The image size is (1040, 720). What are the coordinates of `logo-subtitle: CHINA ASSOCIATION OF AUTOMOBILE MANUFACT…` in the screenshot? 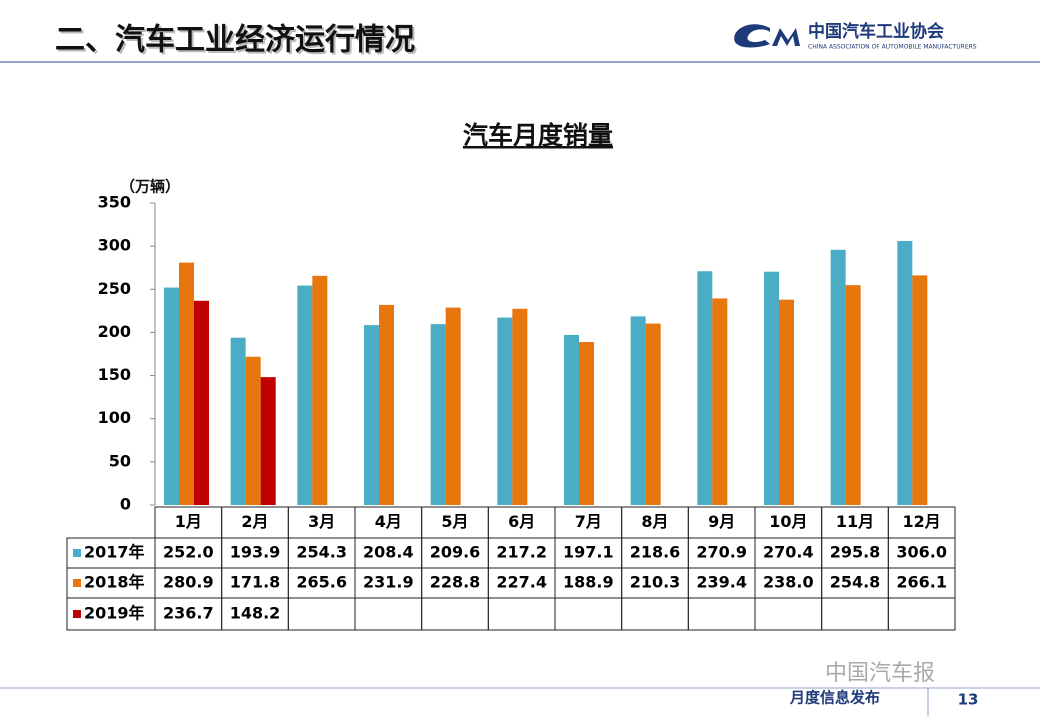 It's located at (892, 47).